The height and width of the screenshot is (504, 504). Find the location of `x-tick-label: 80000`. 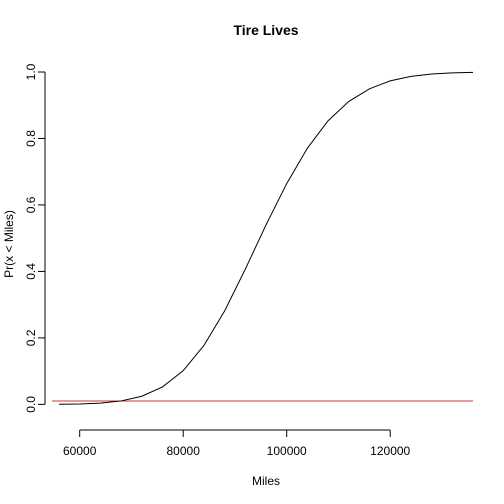

x-tick-label: 80000 is located at coordinates (184, 451).